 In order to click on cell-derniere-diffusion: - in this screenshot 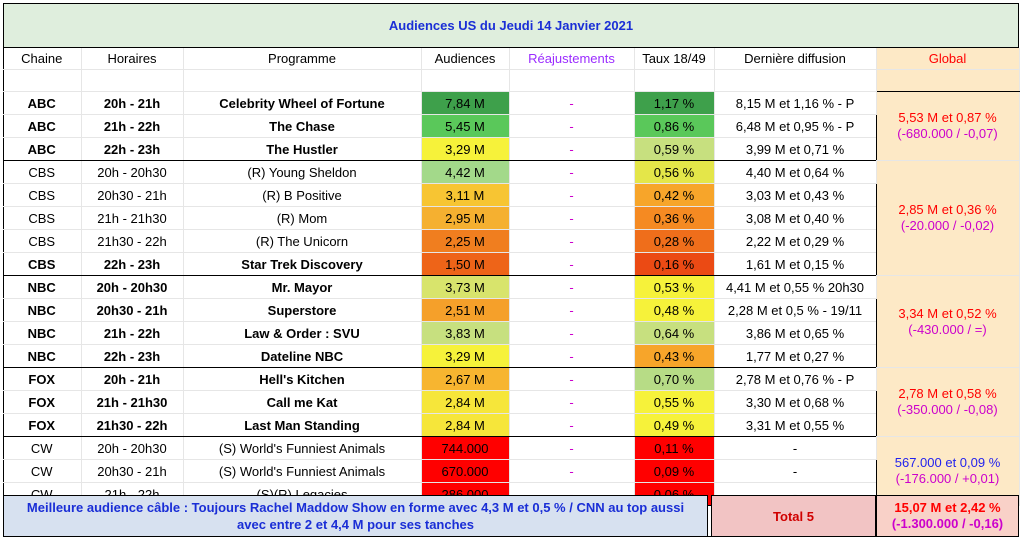, I will do `click(795, 448)`.